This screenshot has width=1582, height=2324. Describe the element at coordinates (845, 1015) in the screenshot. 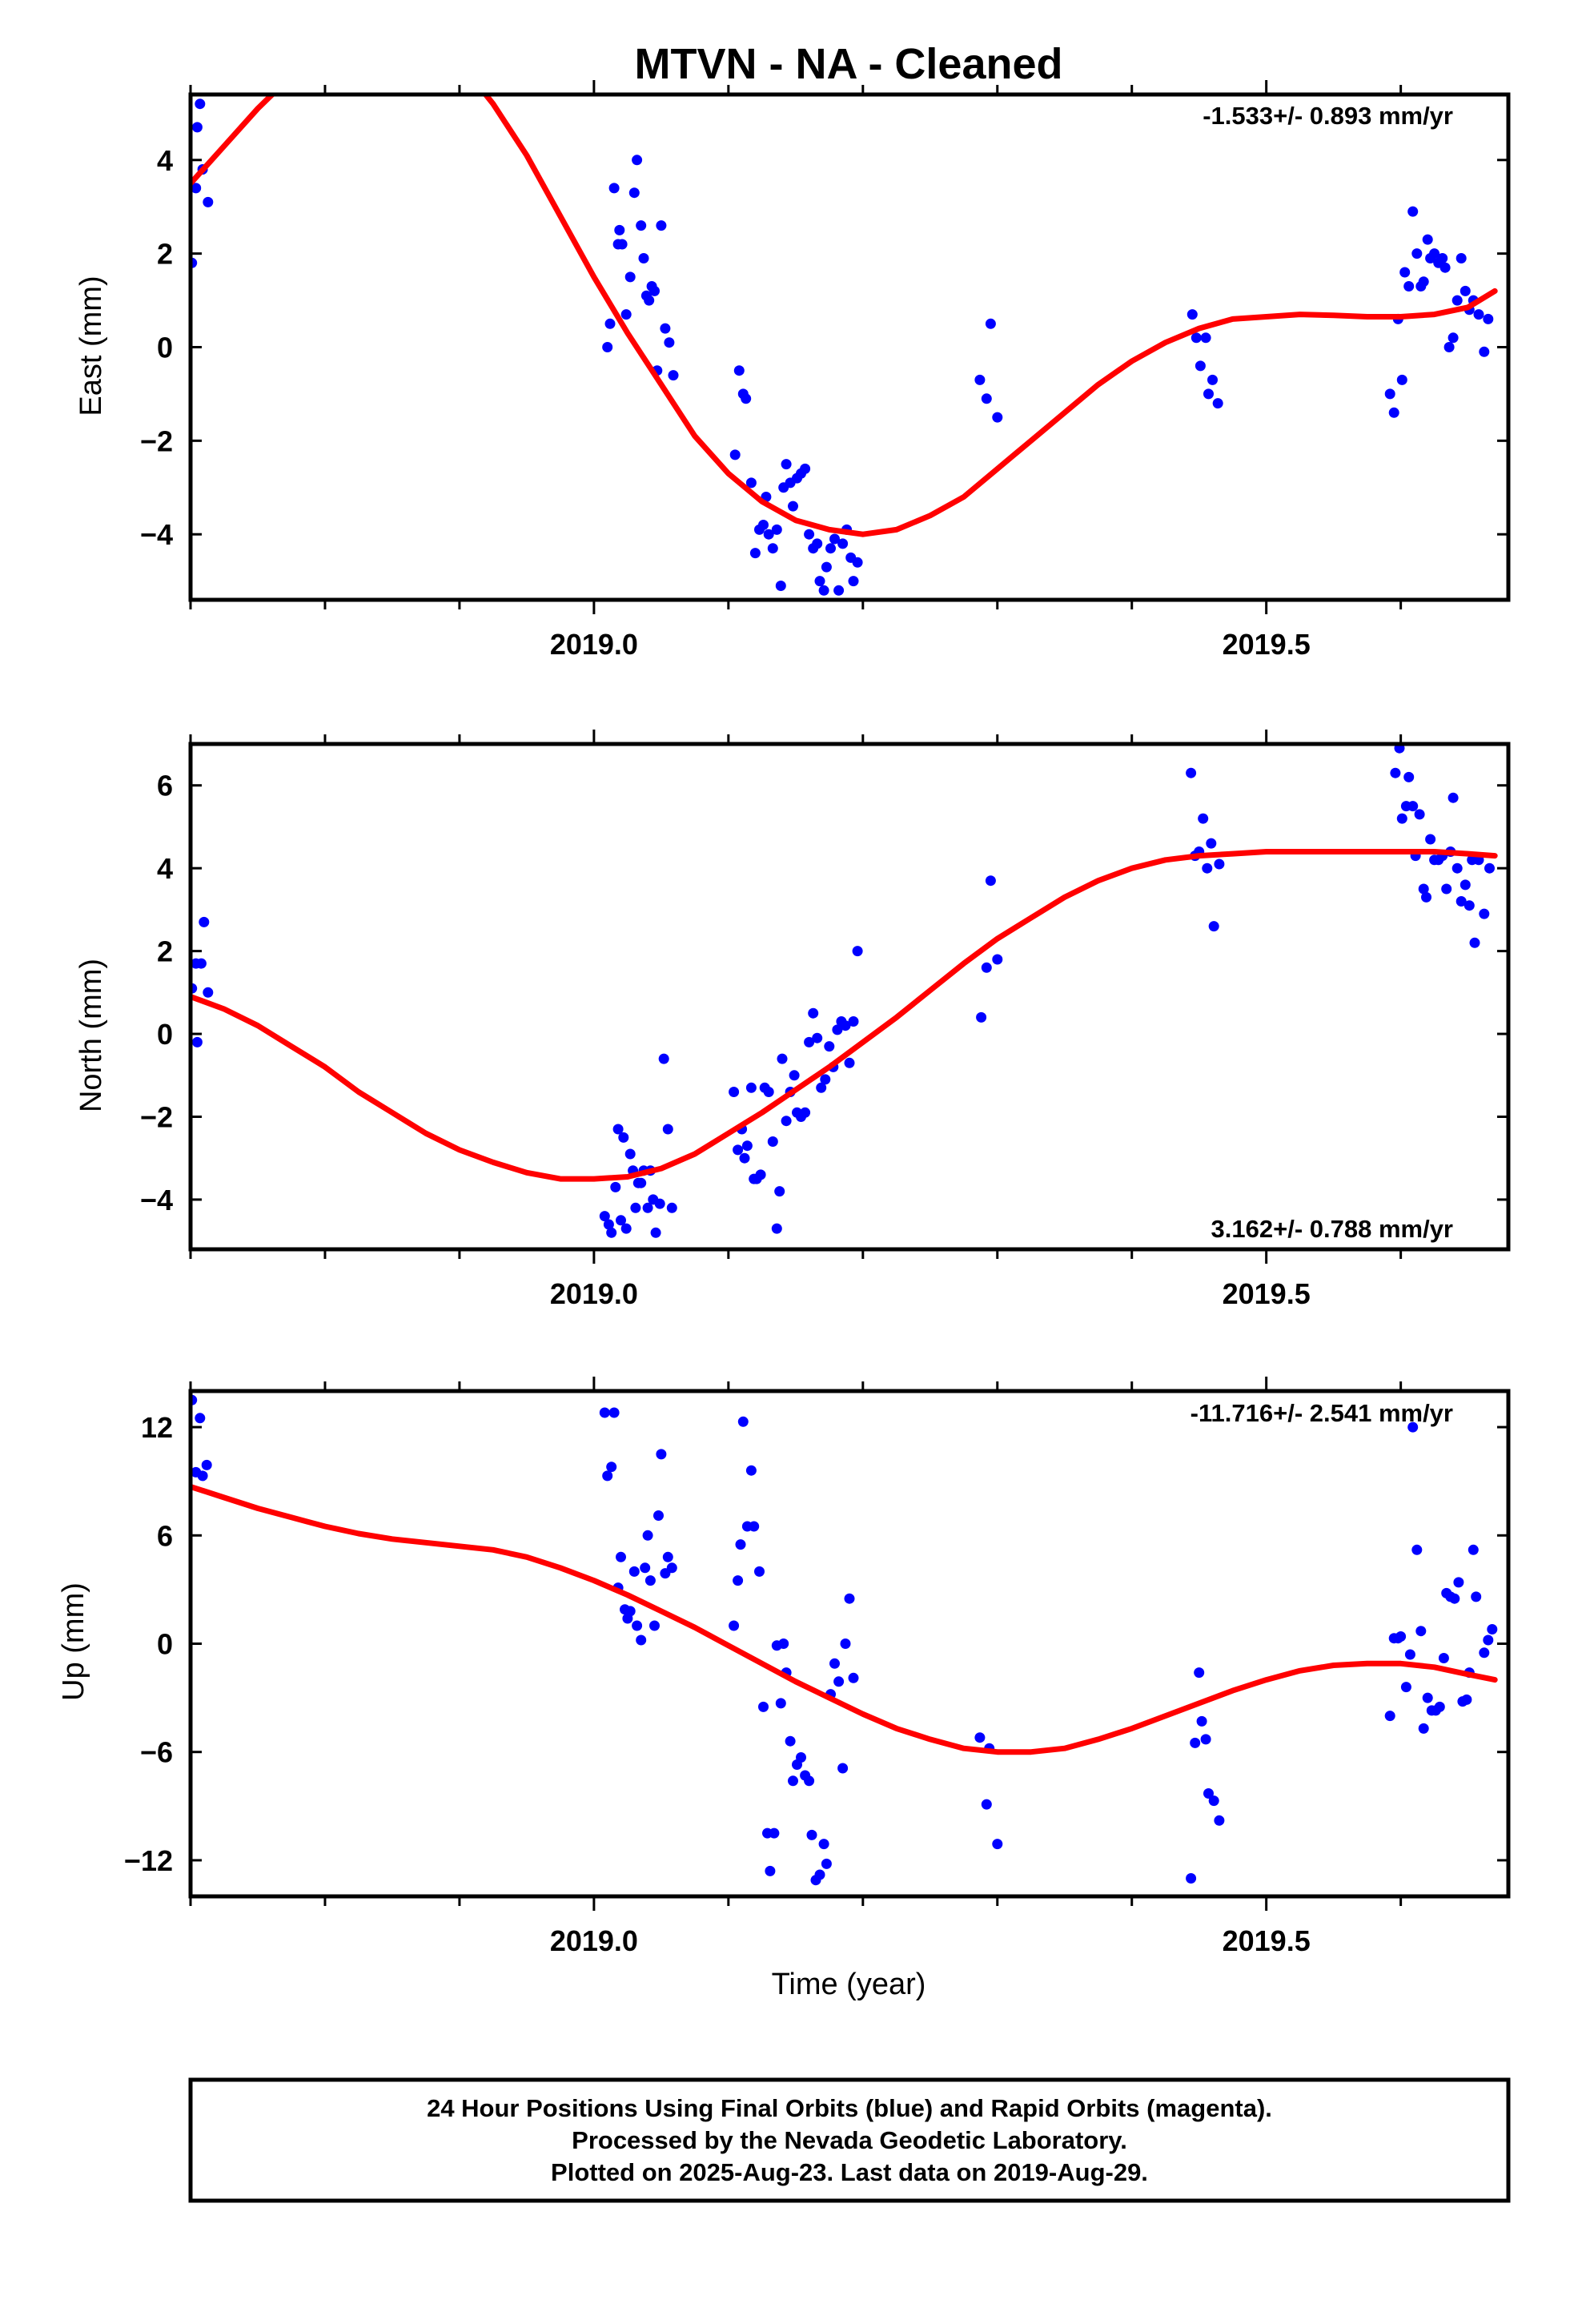

I see `north-fit-line` at that location.